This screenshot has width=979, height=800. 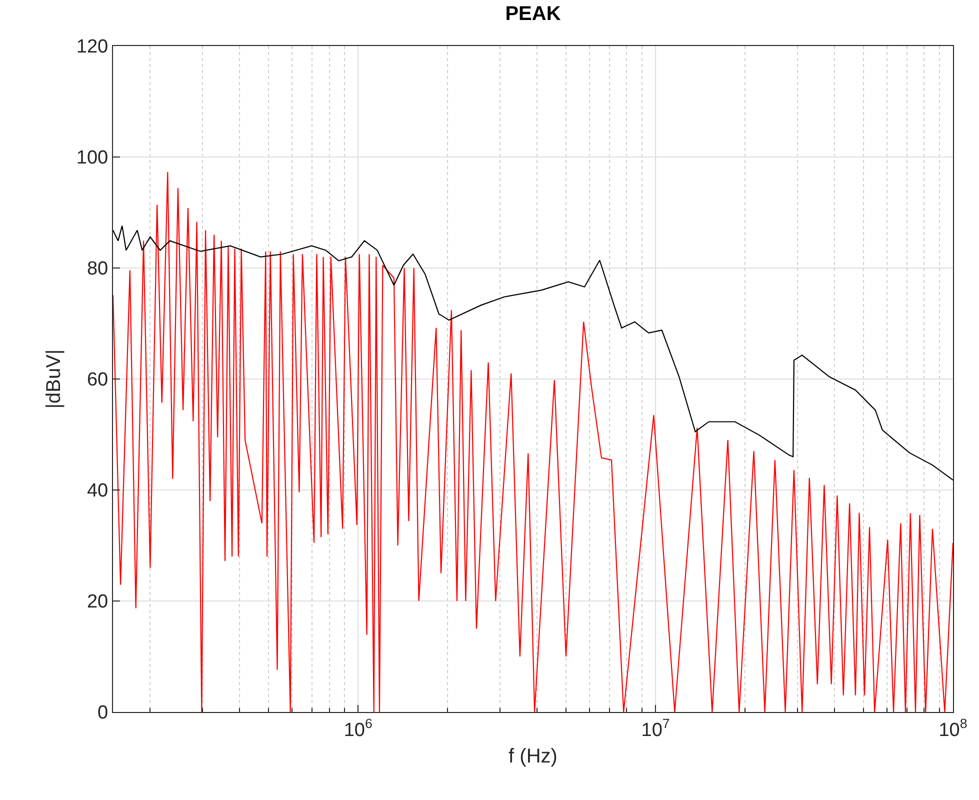 I want to click on chart-title: PEAK, so click(x=533, y=14).